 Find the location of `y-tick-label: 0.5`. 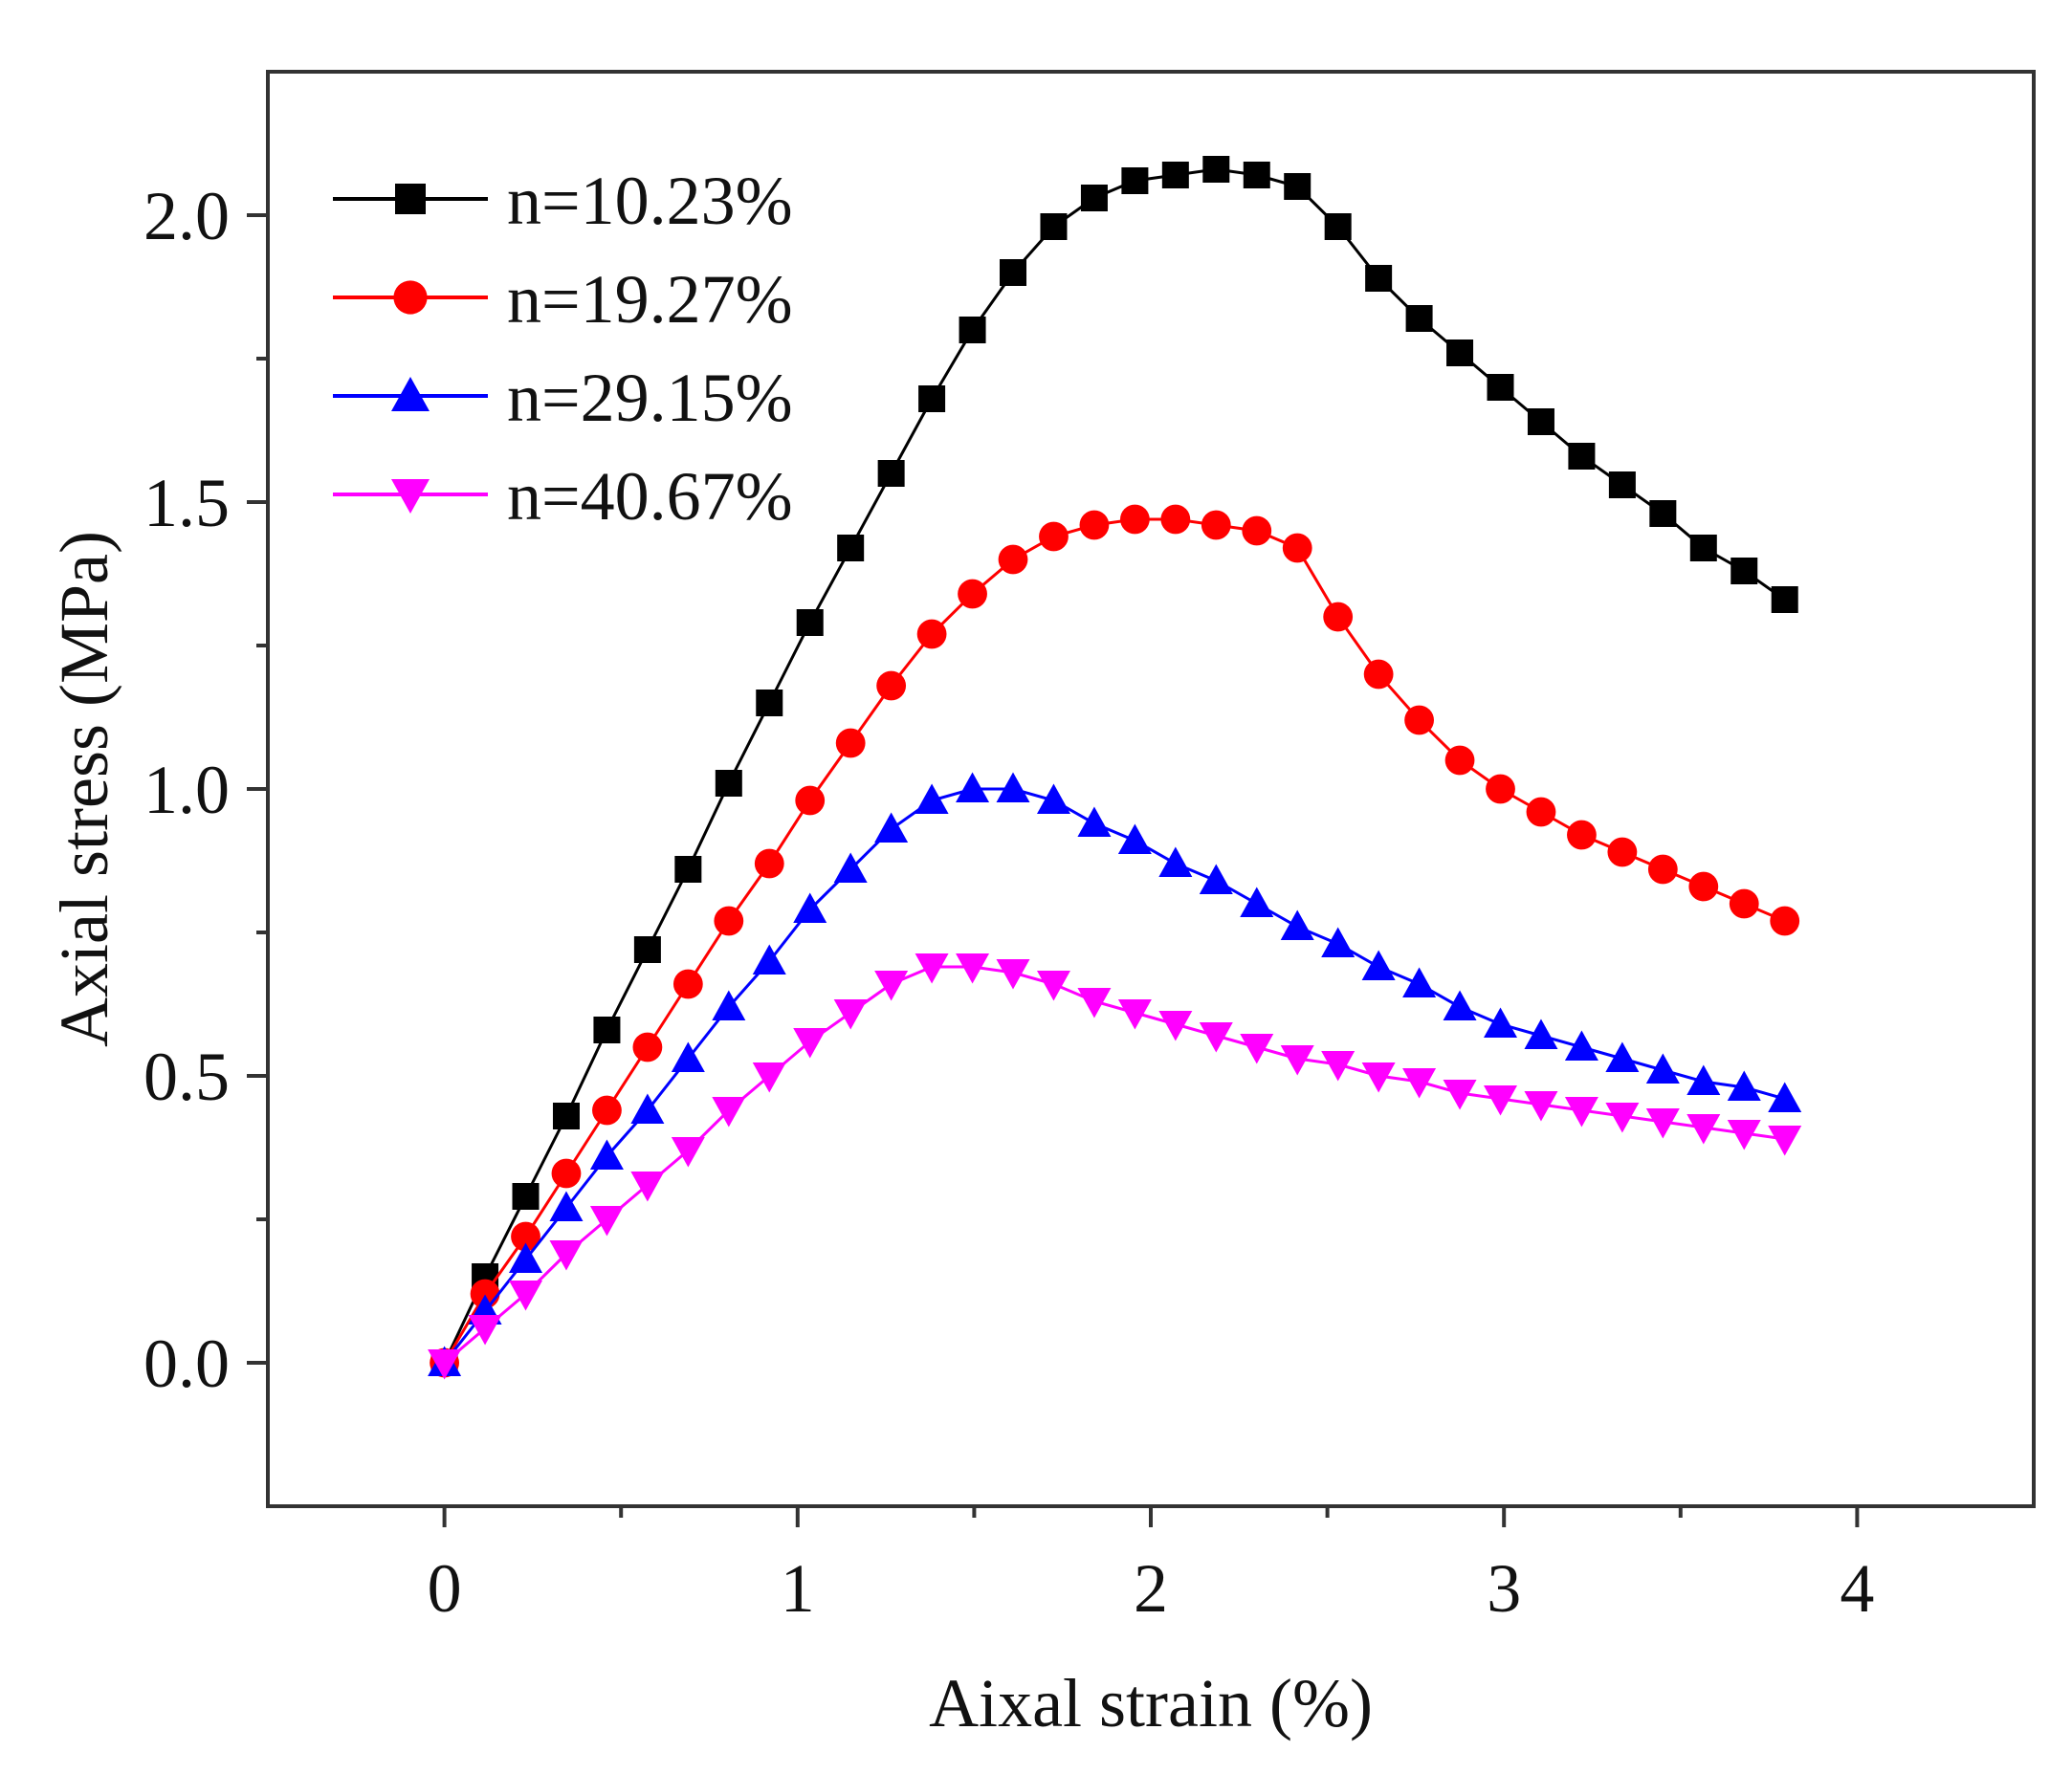

y-tick-label: 0.5 is located at coordinates (186, 1077).